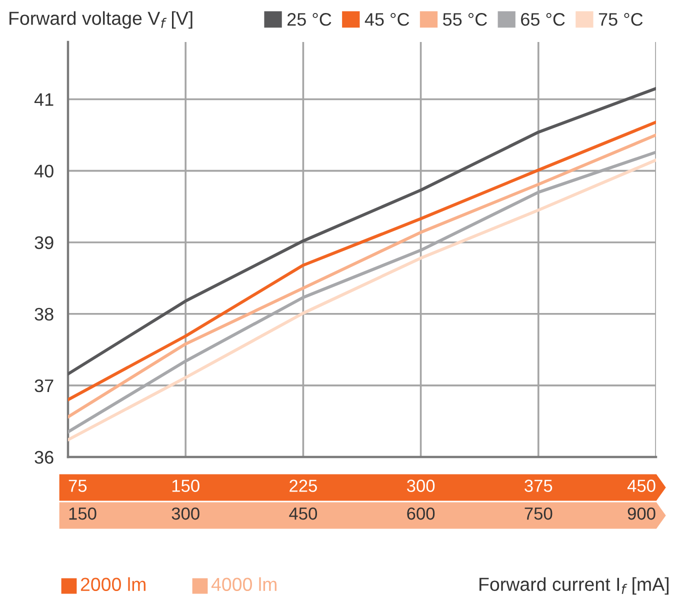 The width and height of the screenshot is (676, 599). I want to click on y-axis-title: Forward voltage V$_{f}$ [V], so click(101, 20).